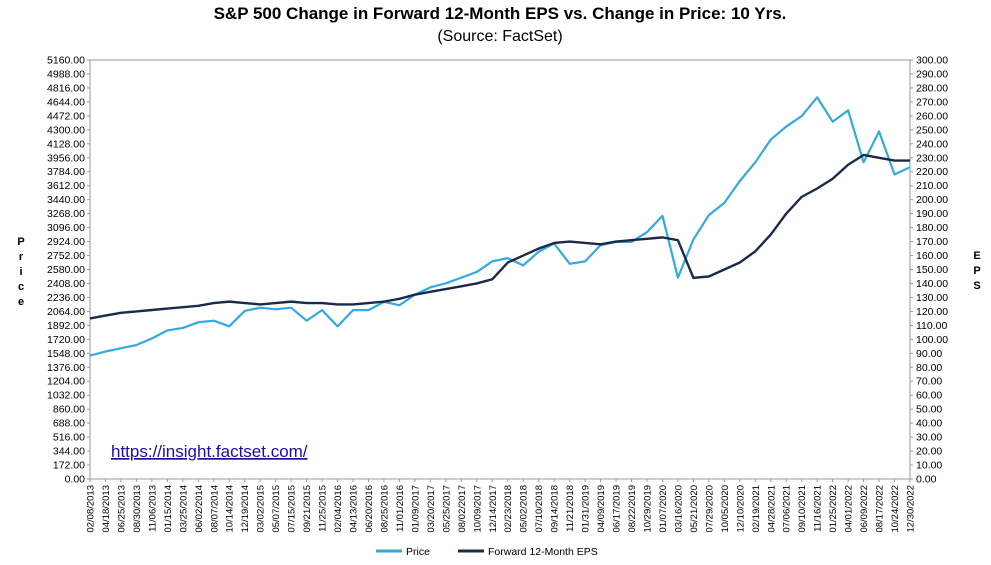 This screenshot has height=565, width=991. Describe the element at coordinates (209, 451) in the screenshot. I see `source-url-link: https://insight.factset.com/` at that location.